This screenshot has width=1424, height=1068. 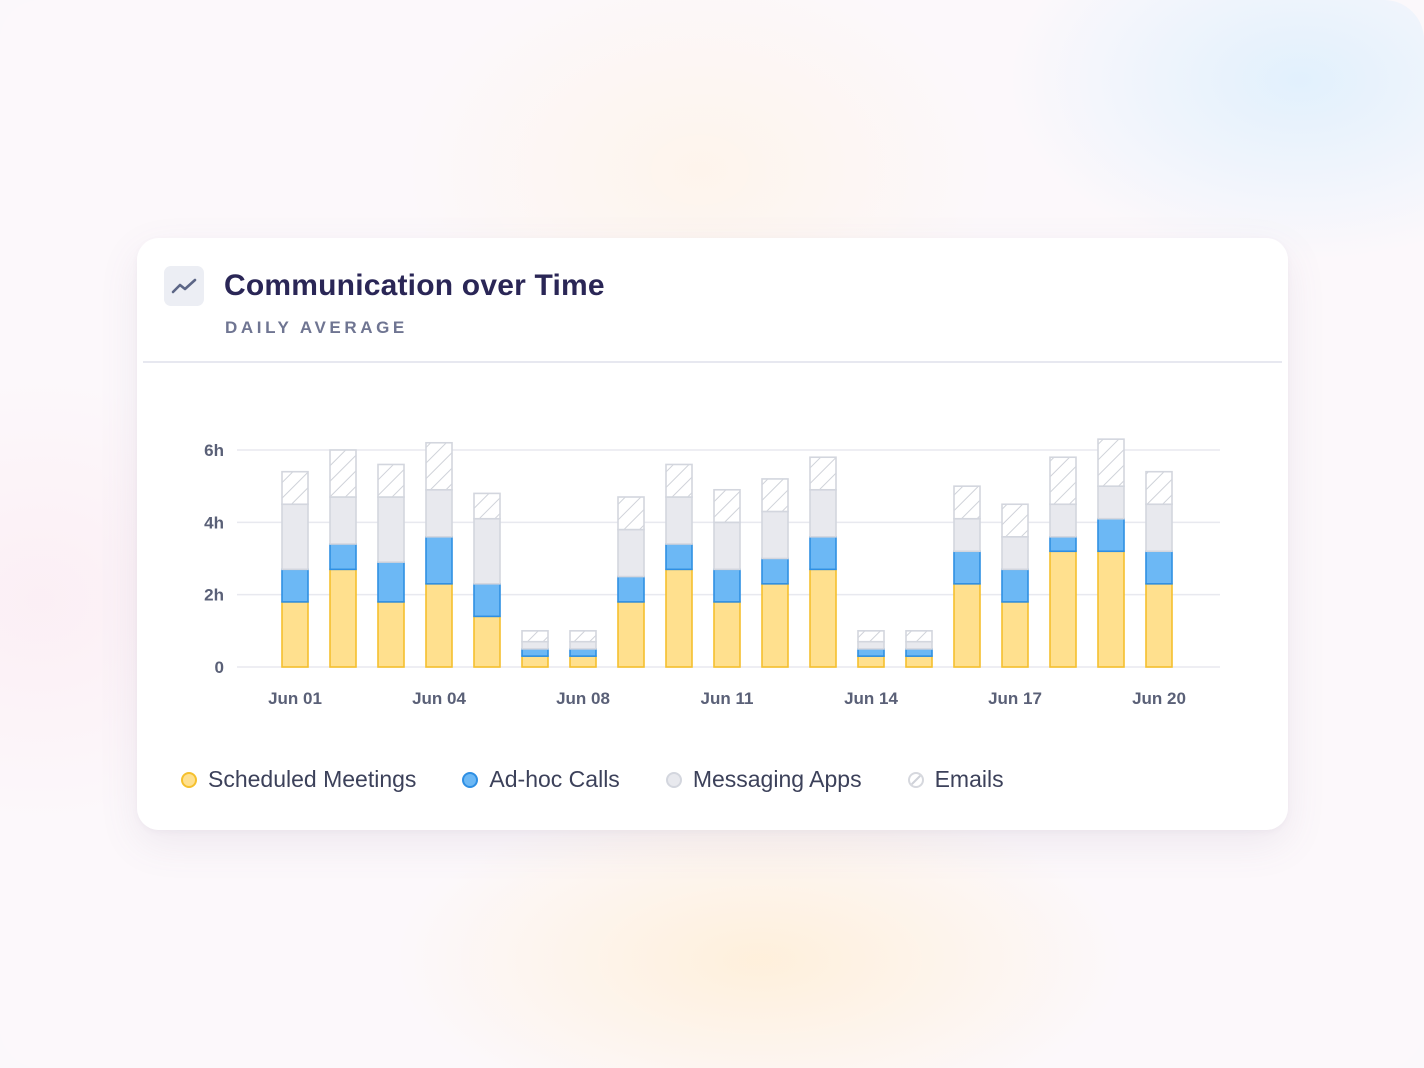 I want to click on scheduled-meetings-swatch, so click(x=189, y=779).